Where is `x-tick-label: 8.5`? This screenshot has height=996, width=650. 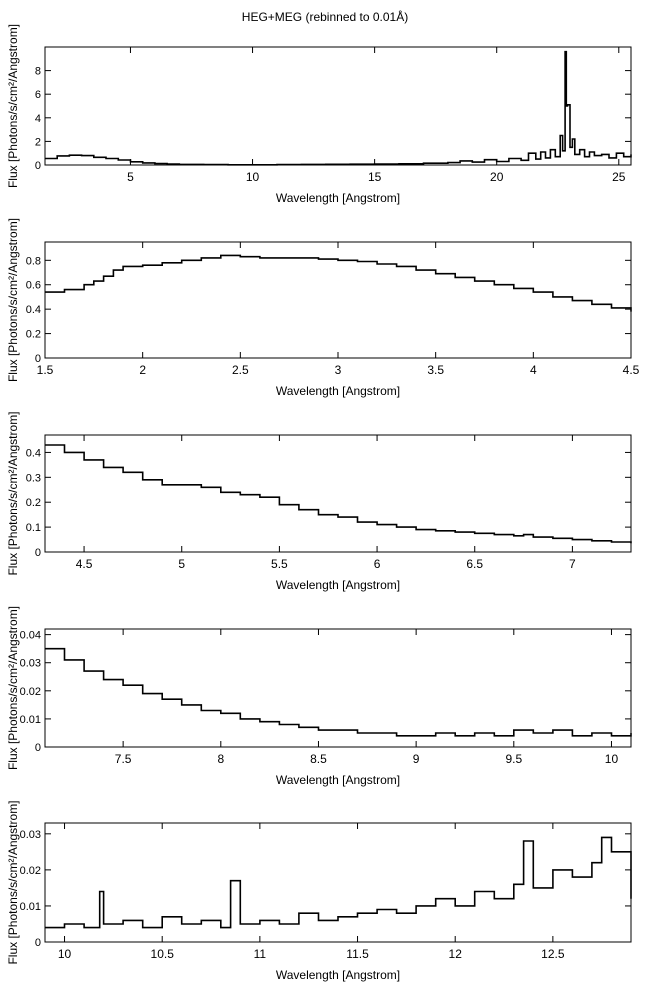 x-tick-label: 8.5 is located at coordinates (318, 759).